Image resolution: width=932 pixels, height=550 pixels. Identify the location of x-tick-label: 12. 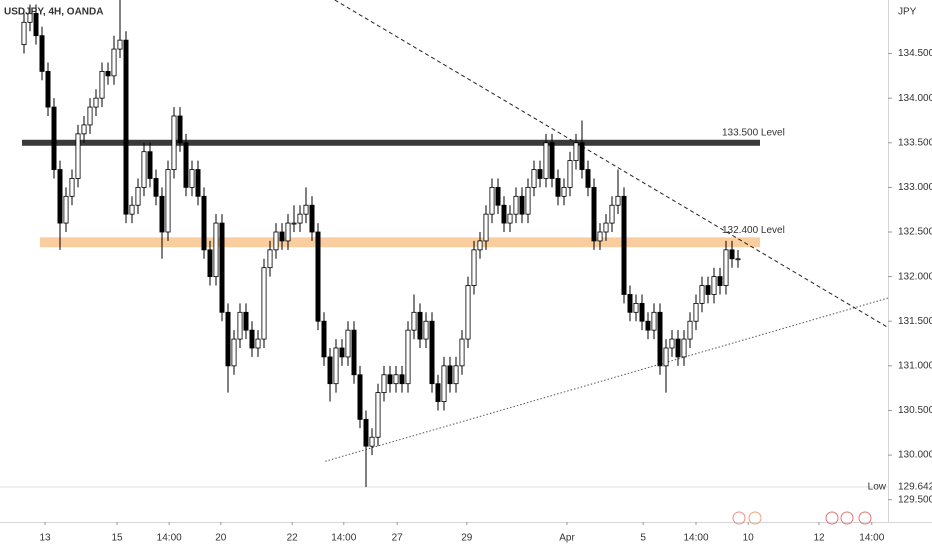
(819, 538).